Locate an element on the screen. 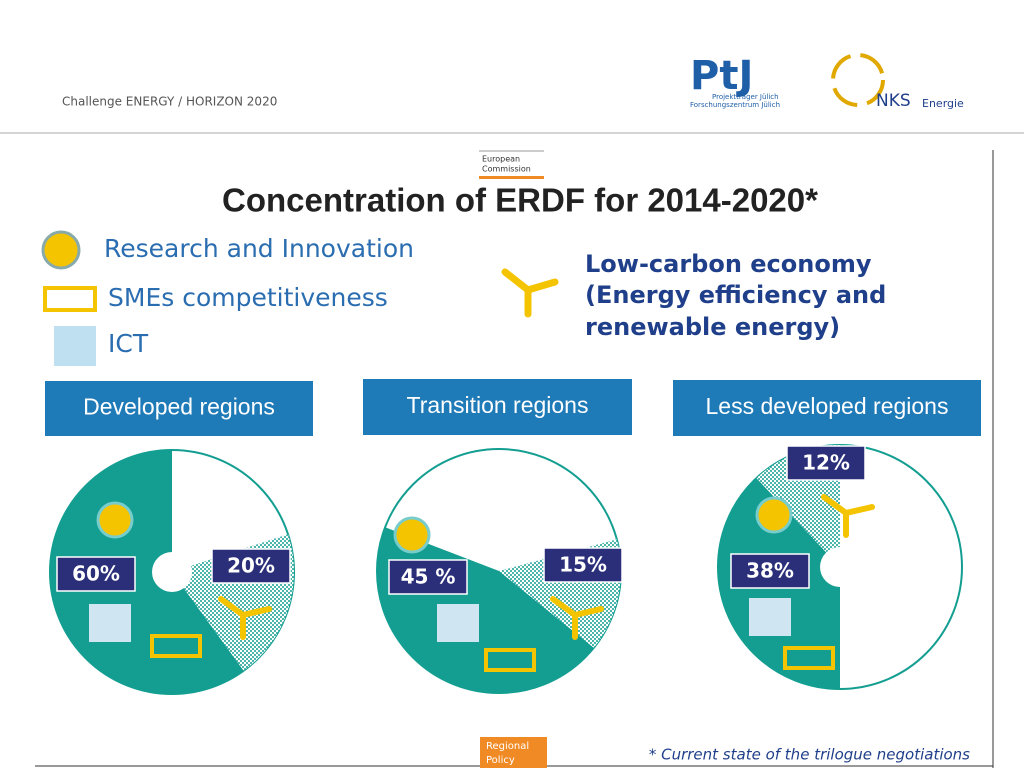  region-title: Developed regions is located at coordinates (179, 407).